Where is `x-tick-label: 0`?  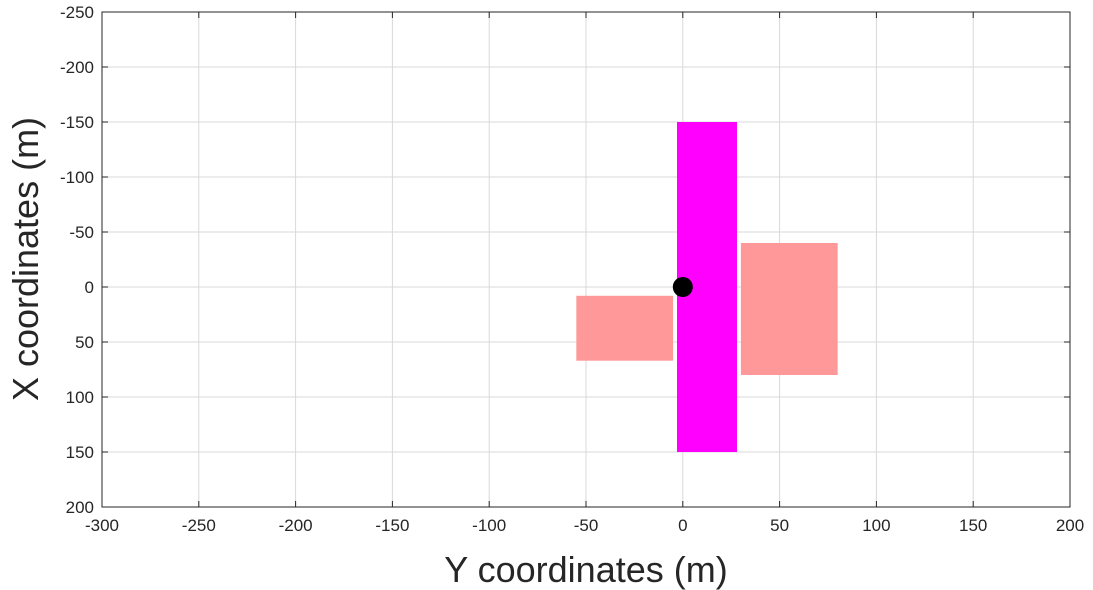
x-tick-label: 0 is located at coordinates (682, 525).